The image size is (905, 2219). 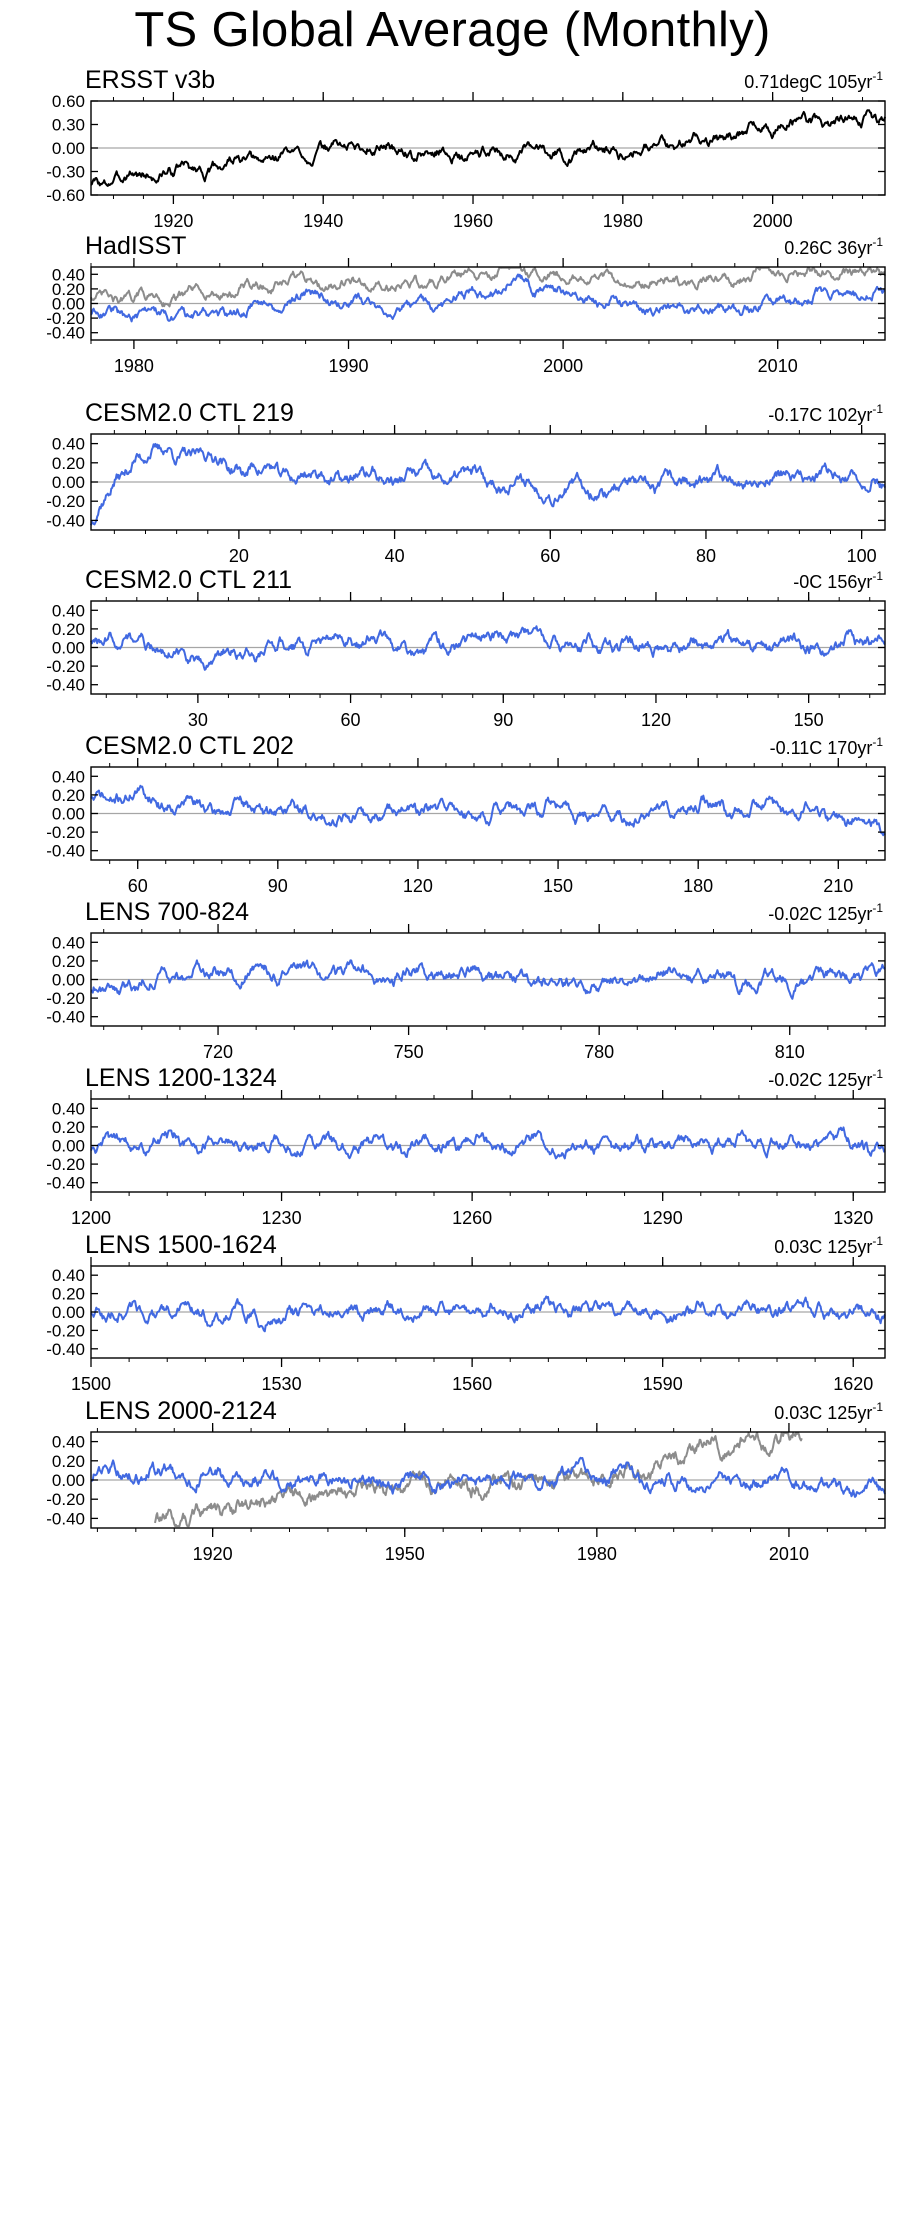 What do you see at coordinates (833, 246) in the screenshot?
I see `trend-label: 0.26C 36yr-1` at bounding box center [833, 246].